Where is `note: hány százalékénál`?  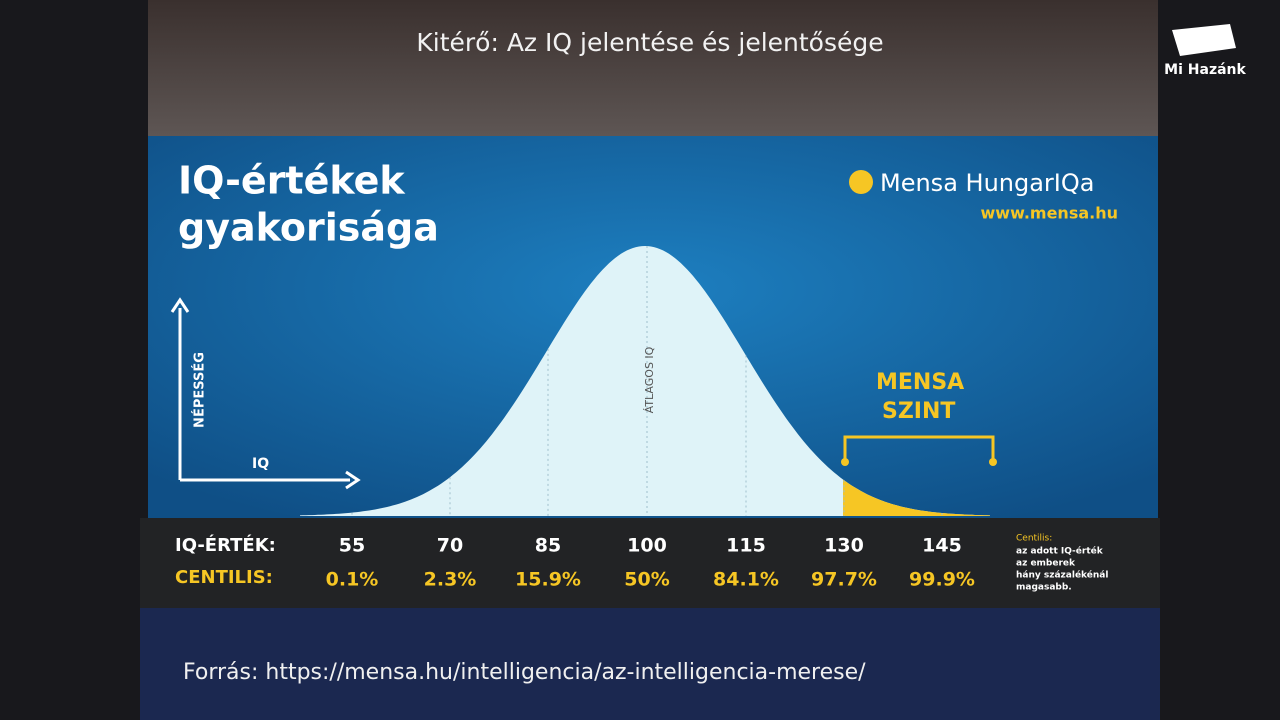 note: hány százalékénál is located at coordinates (1062, 575).